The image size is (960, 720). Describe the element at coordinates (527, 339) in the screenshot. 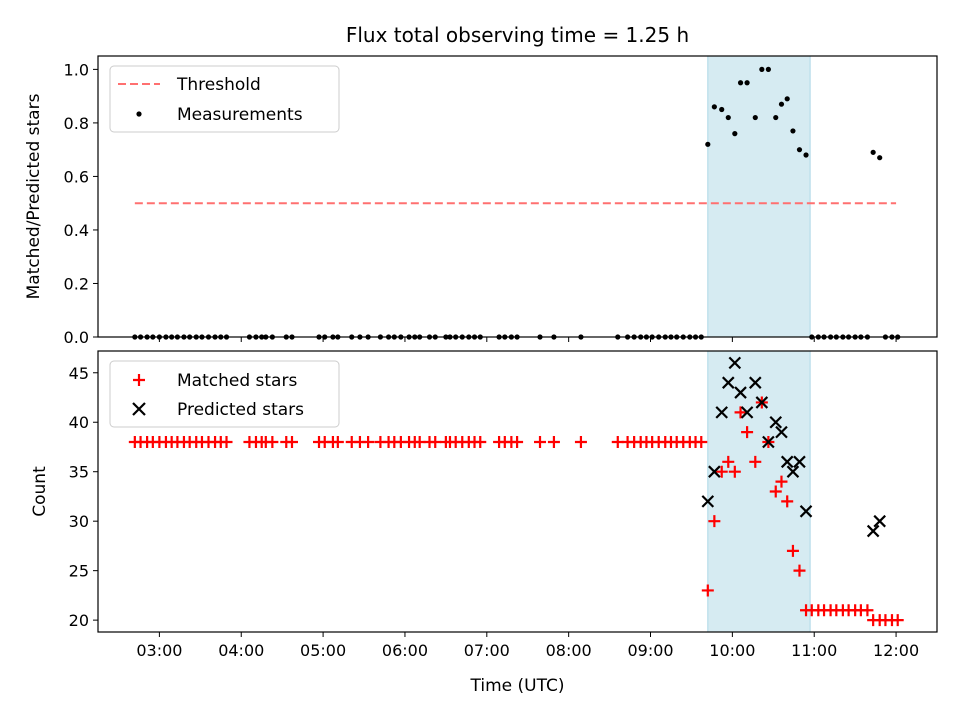

I see `top-x-ticks` at that location.